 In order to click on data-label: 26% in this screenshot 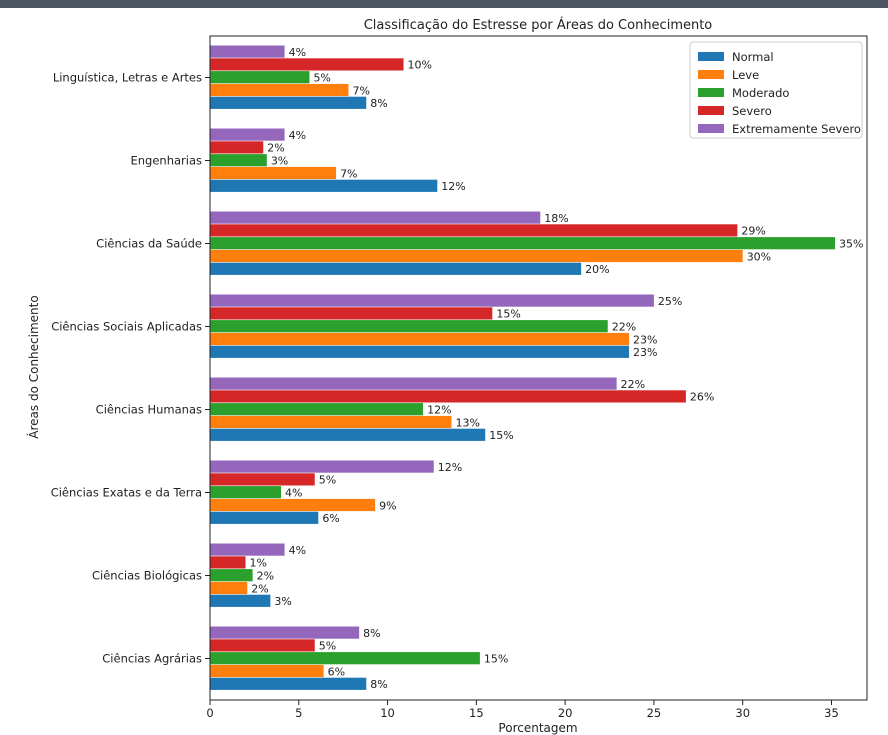, I will do `click(702, 397)`.